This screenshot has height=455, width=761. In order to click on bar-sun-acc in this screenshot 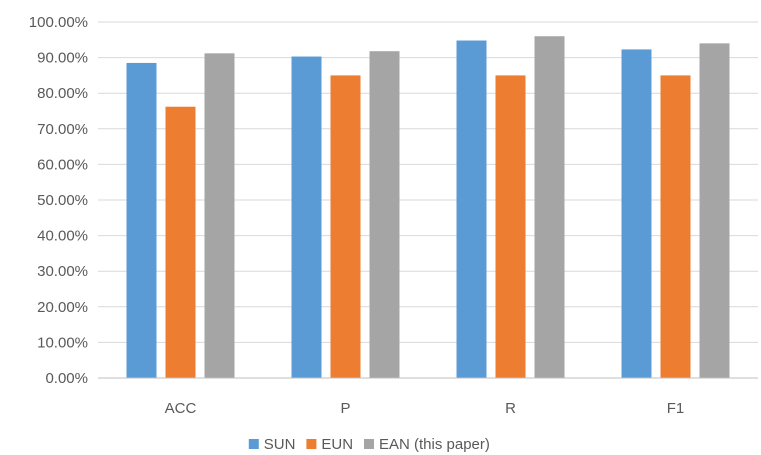, I will do `click(141, 220)`.